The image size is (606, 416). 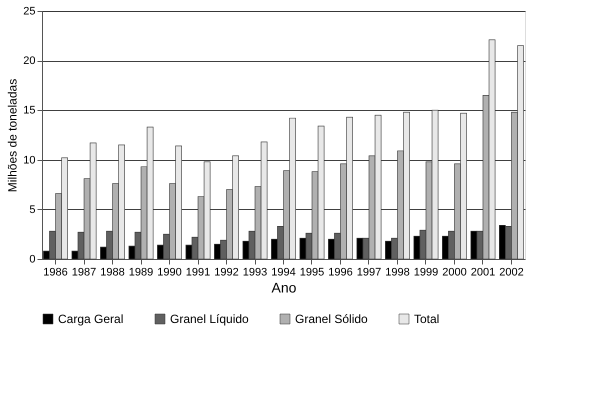 I want to click on x-tick-label: 1997, so click(x=369, y=272).